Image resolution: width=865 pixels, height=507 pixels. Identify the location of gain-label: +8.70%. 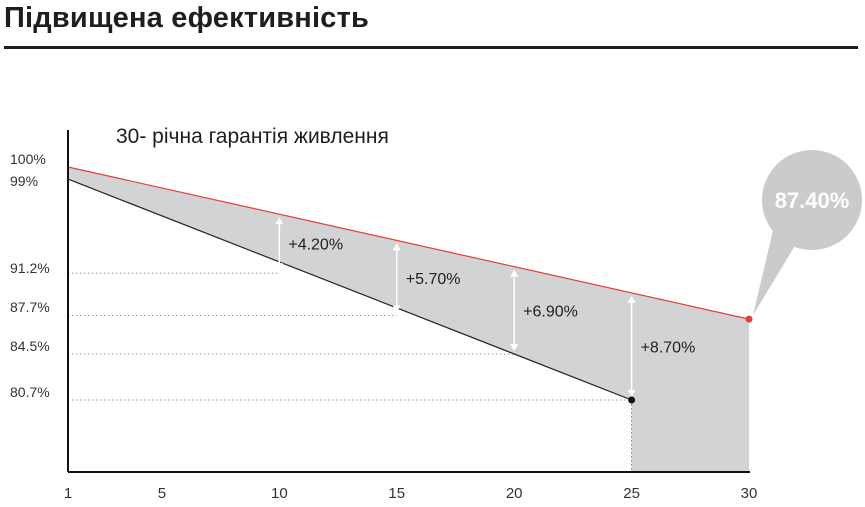
(668, 347).